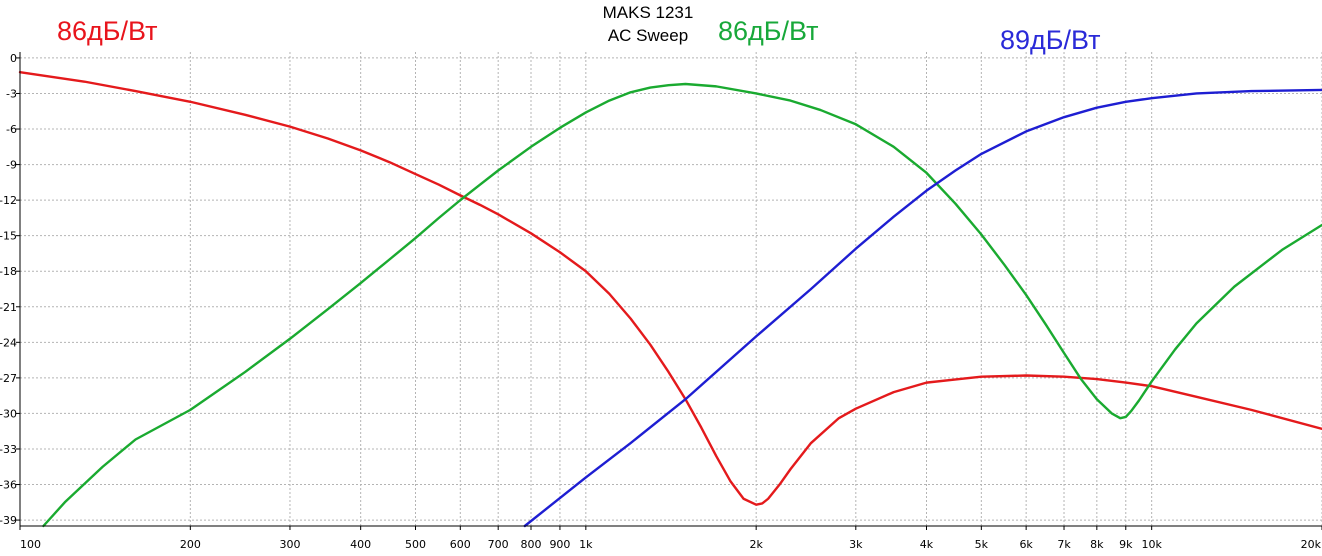 The width and height of the screenshot is (1322, 556). Describe the element at coordinates (289, 544) in the screenshot. I see `x-tick-label-2: 300` at that location.